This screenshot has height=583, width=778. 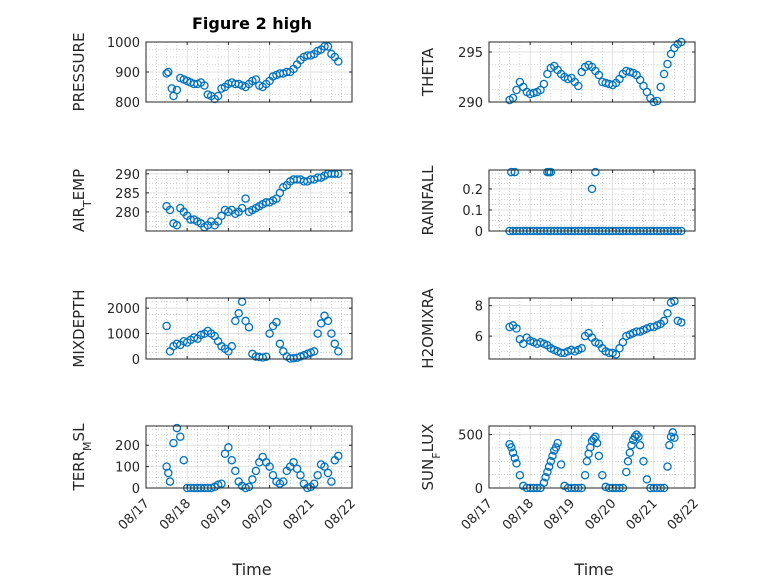 What do you see at coordinates (479, 307) in the screenshot?
I see `y-tick-label: 8` at bounding box center [479, 307].